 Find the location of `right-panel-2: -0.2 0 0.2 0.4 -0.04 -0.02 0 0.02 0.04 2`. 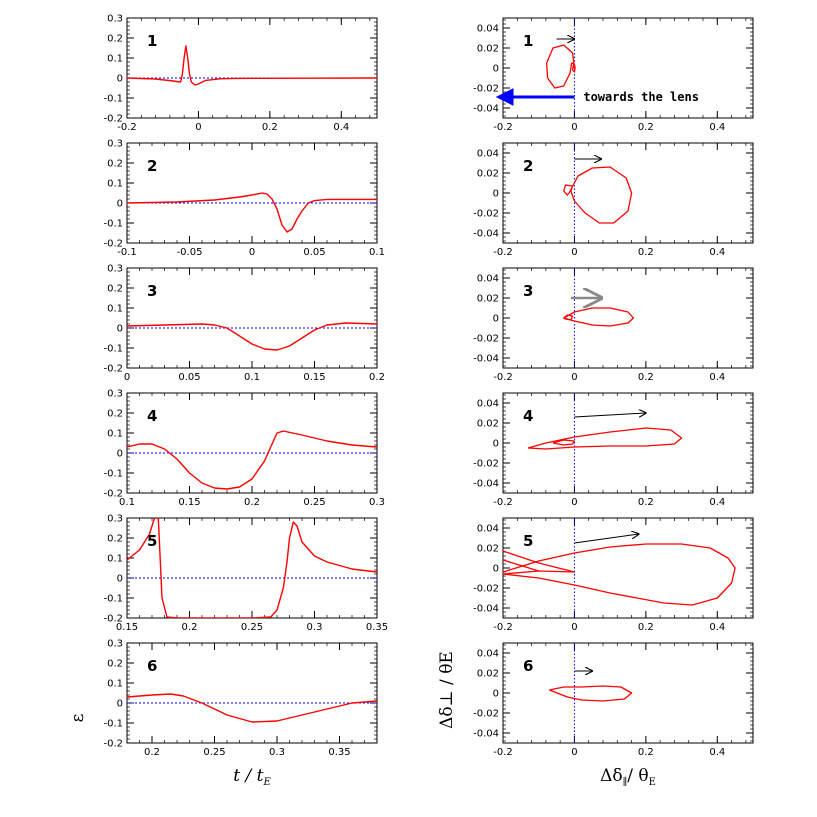

right-panel-2: -0.2 0 0.2 0.4 -0.04 -0.02 0 0.02 0.04 2 is located at coordinates (613, 200).